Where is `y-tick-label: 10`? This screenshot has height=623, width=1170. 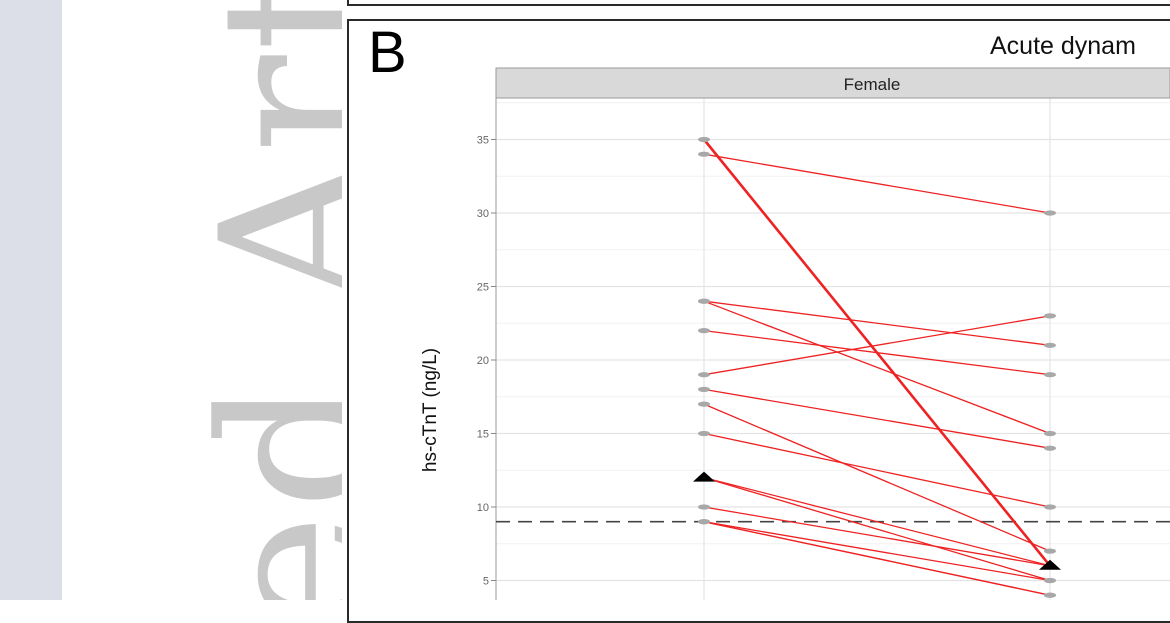
y-tick-label: 10 is located at coordinates (483, 508).